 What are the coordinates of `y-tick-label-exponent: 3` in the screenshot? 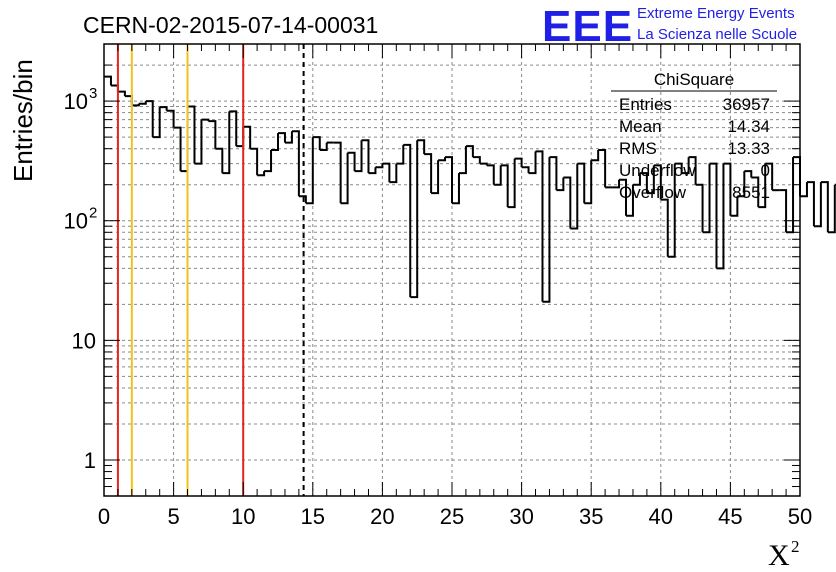 It's located at (93, 93).